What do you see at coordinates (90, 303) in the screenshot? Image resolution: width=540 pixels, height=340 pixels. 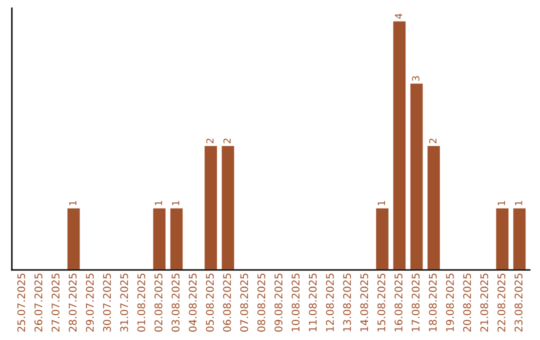 I see `x-tick-label: 29.07.2025` at bounding box center [90, 303].